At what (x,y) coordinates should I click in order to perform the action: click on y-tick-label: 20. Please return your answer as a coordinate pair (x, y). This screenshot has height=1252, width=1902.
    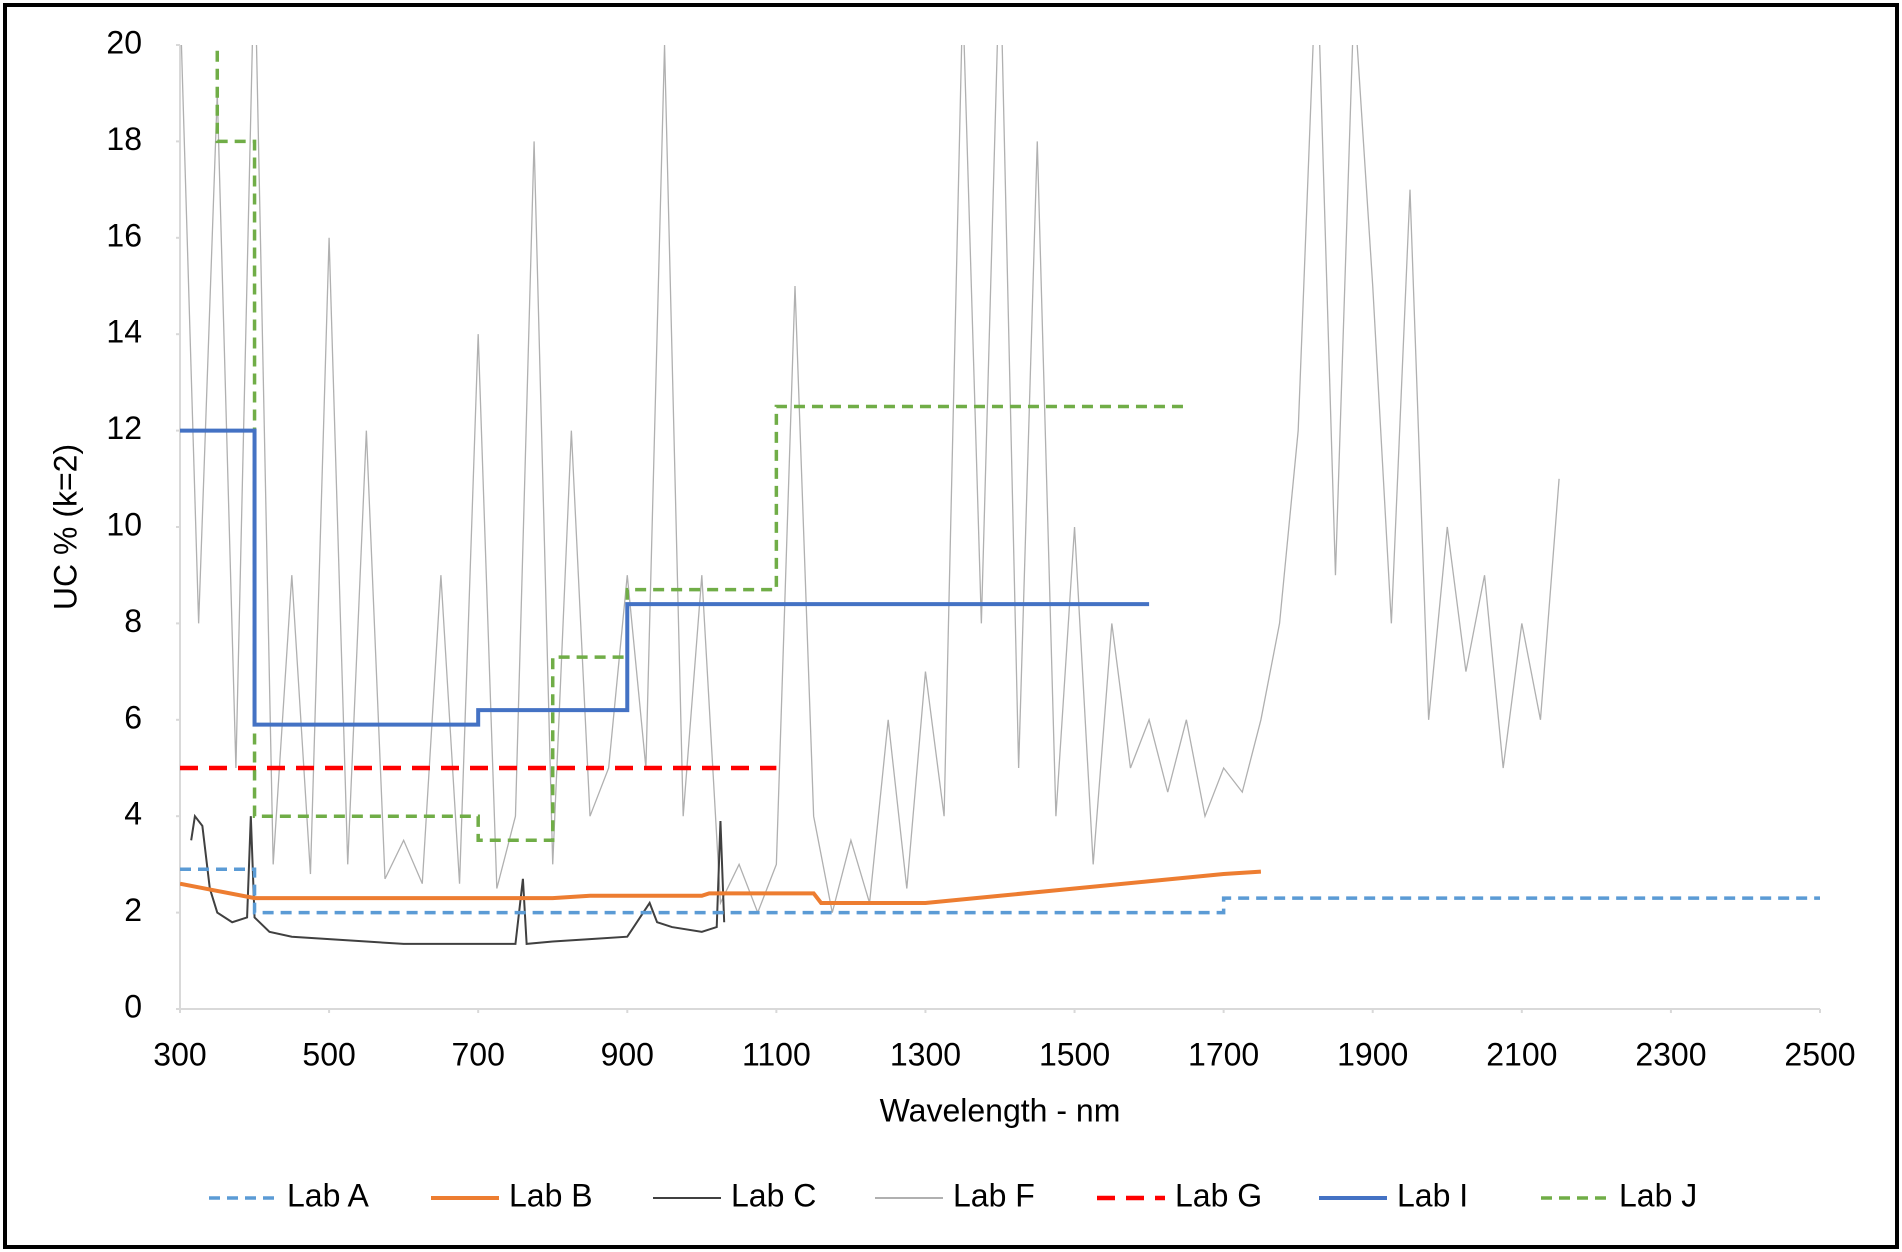
    Looking at the image, I should click on (124, 42).